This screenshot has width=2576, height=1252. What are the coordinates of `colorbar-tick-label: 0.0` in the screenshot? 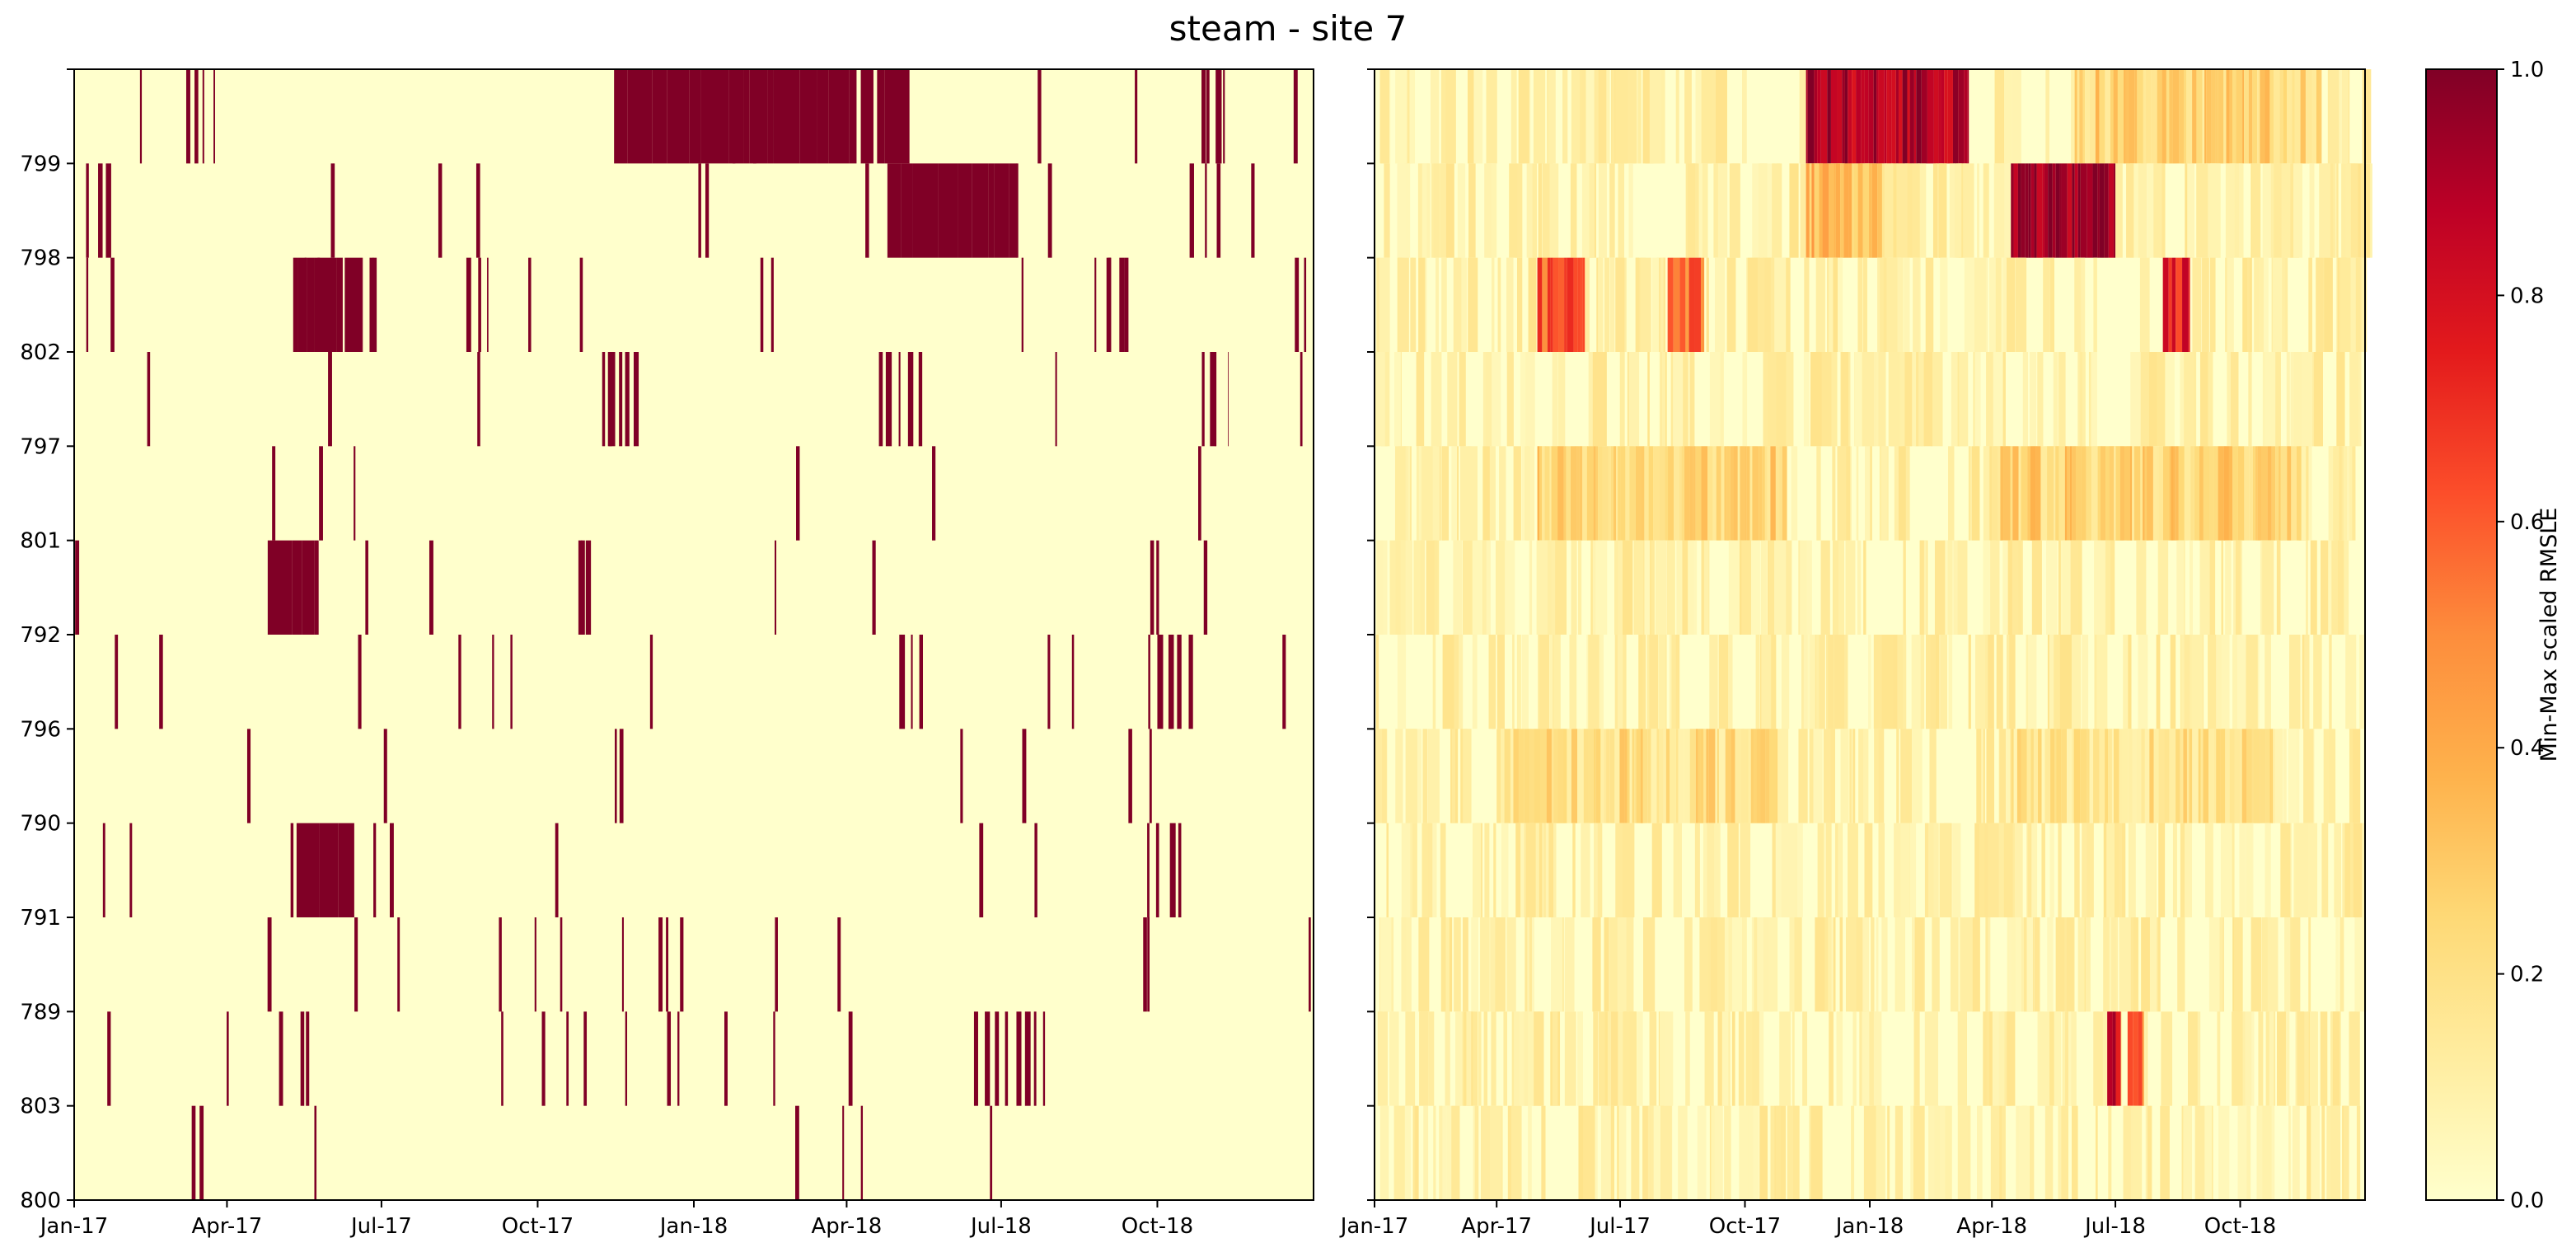 It's located at (2527, 1201).